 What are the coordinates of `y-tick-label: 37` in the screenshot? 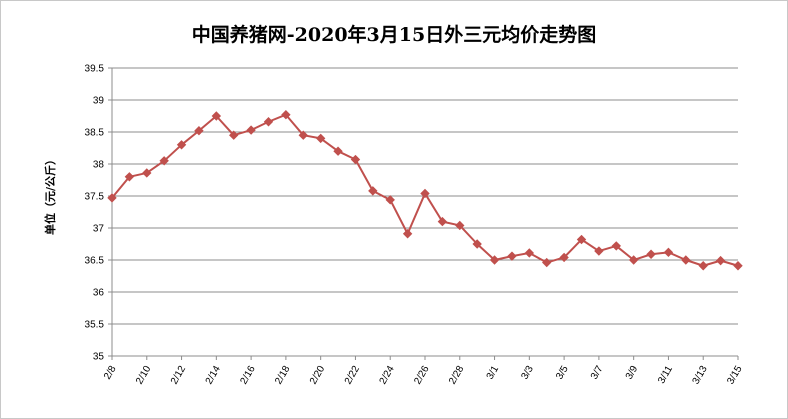 It's located at (99, 229).